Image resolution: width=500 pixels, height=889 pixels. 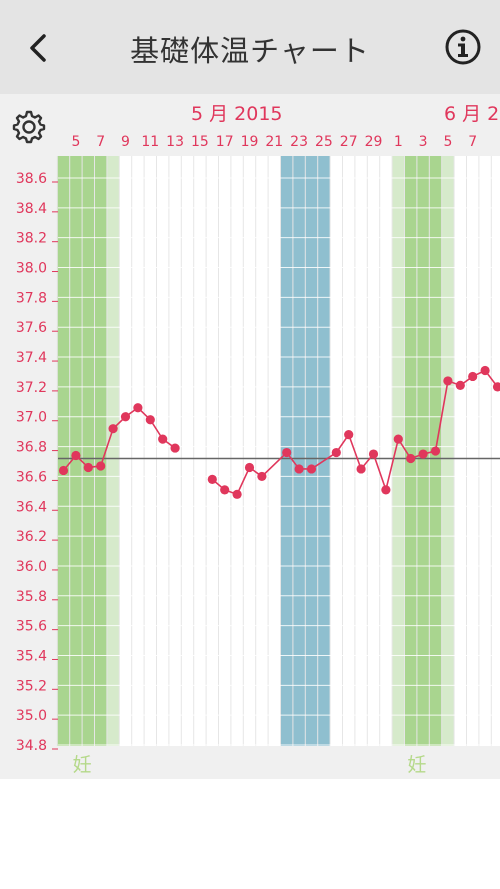 I want to click on y-tick-label: 35.6, so click(x=31, y=627).